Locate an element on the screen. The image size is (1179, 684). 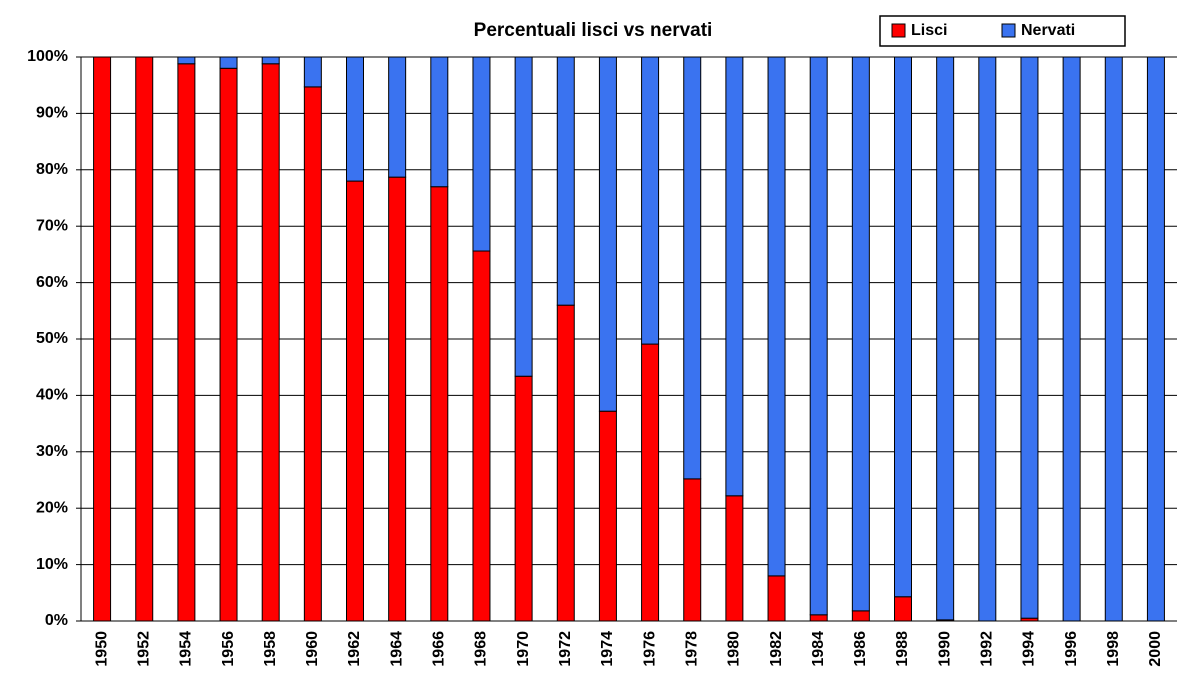
y-tick-label: 60% is located at coordinates (52, 282).